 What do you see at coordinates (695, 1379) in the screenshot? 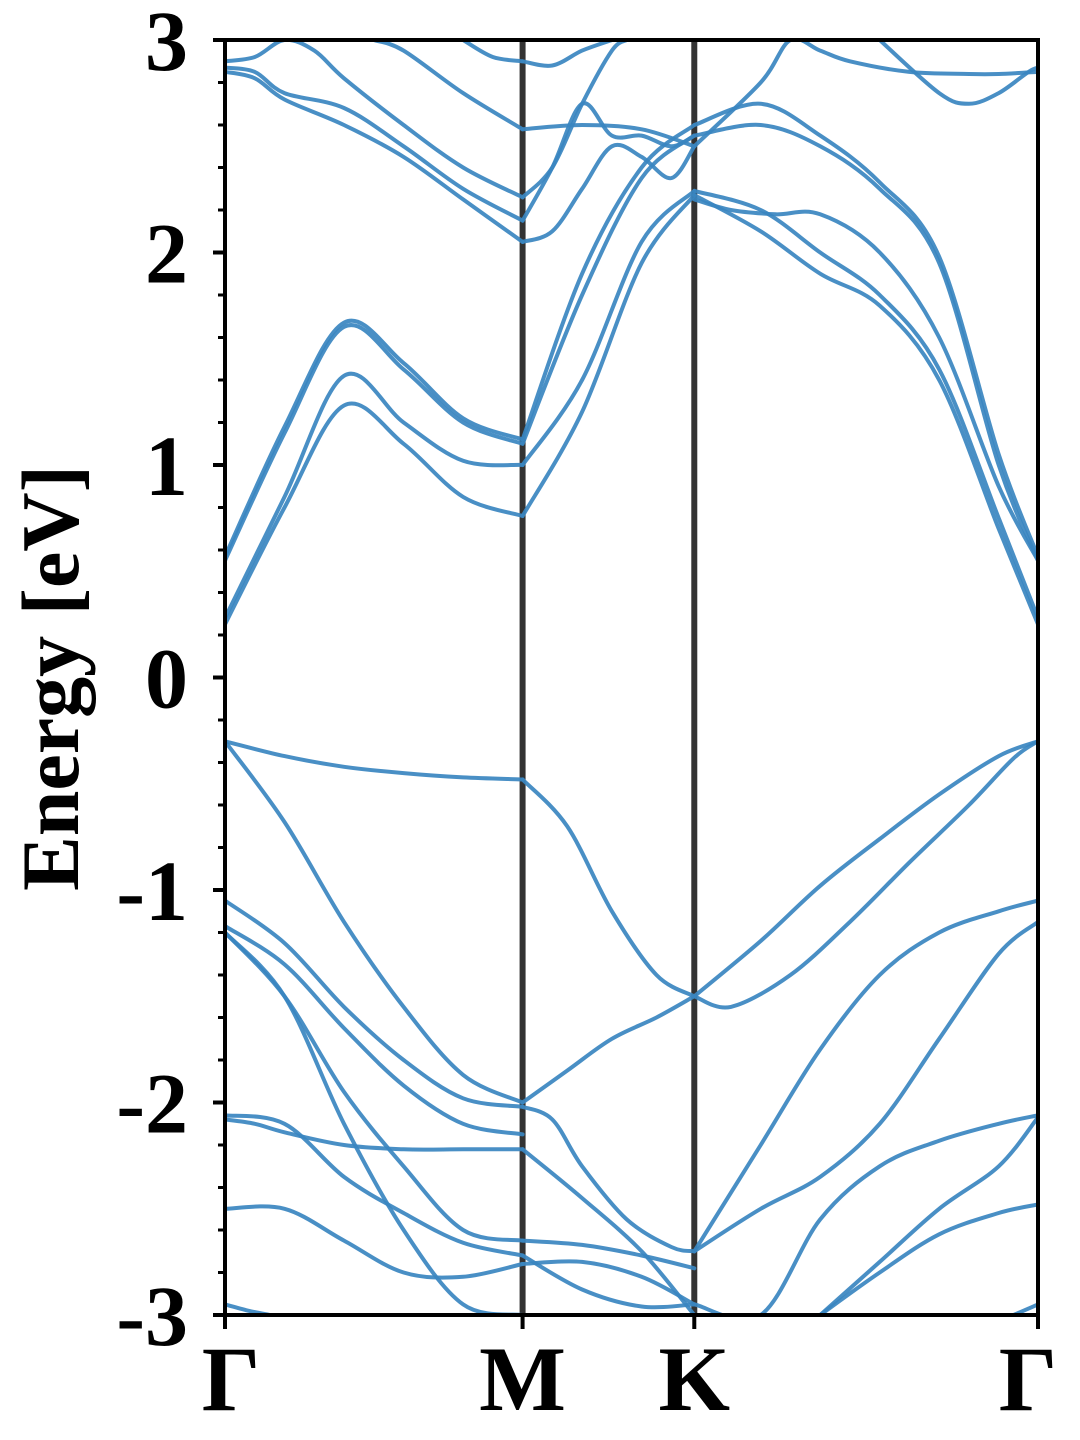
I see `x-tick-label-k: K` at bounding box center [695, 1379].